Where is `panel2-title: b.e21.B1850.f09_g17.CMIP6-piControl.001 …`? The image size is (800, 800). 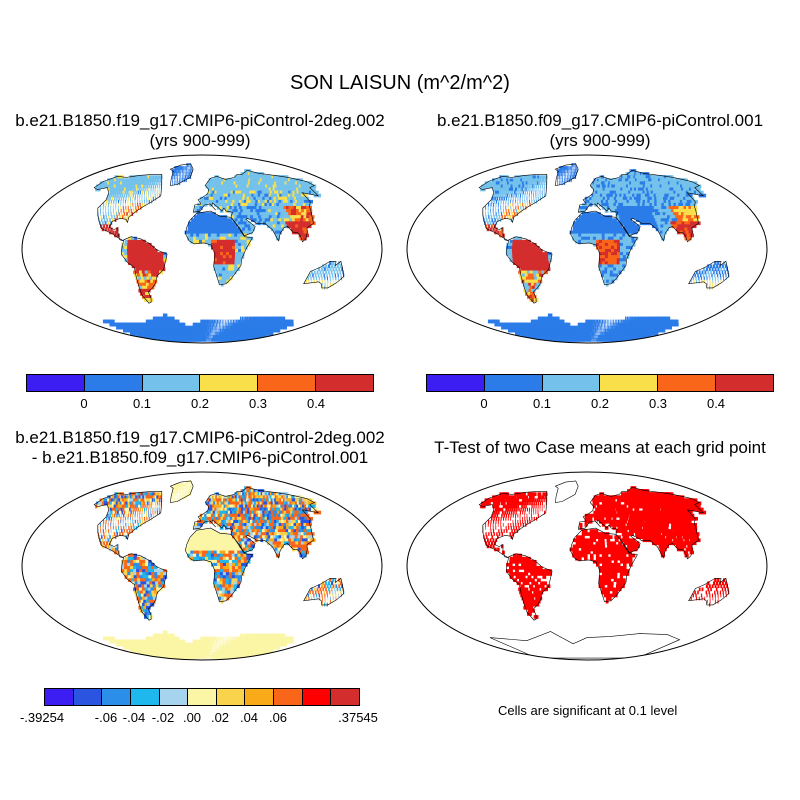 panel2-title: b.e21.B1850.f09_g17.CMIP6-piControl.001 … is located at coordinates (600, 131).